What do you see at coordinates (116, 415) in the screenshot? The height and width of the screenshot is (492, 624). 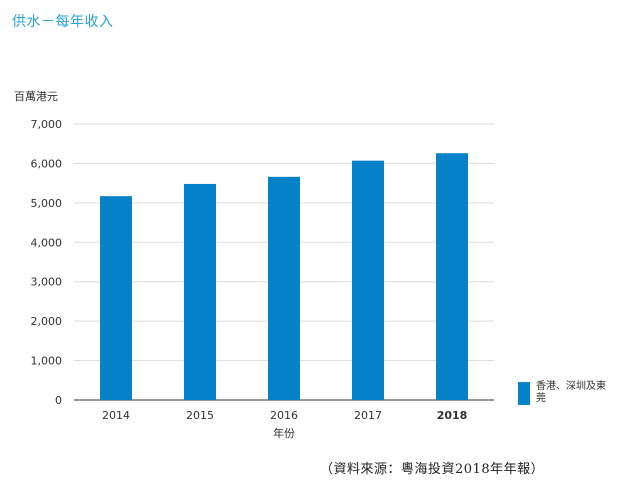 I see `x-tick-label-2014: 2014` at bounding box center [116, 415].